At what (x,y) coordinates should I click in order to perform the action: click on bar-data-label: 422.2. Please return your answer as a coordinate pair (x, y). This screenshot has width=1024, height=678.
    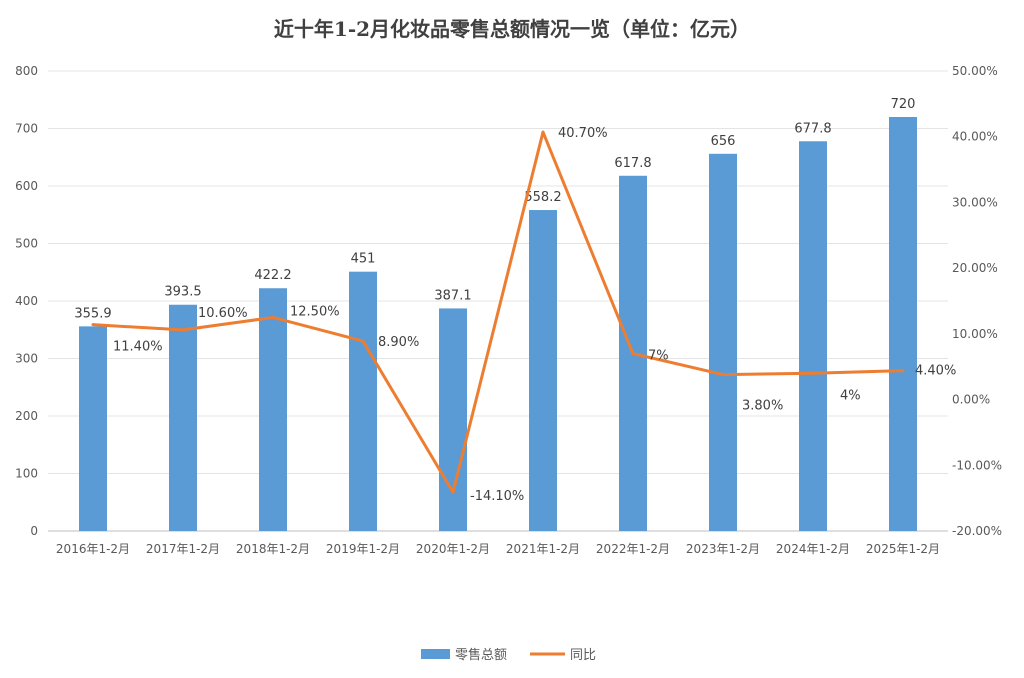
    Looking at the image, I should click on (272, 275).